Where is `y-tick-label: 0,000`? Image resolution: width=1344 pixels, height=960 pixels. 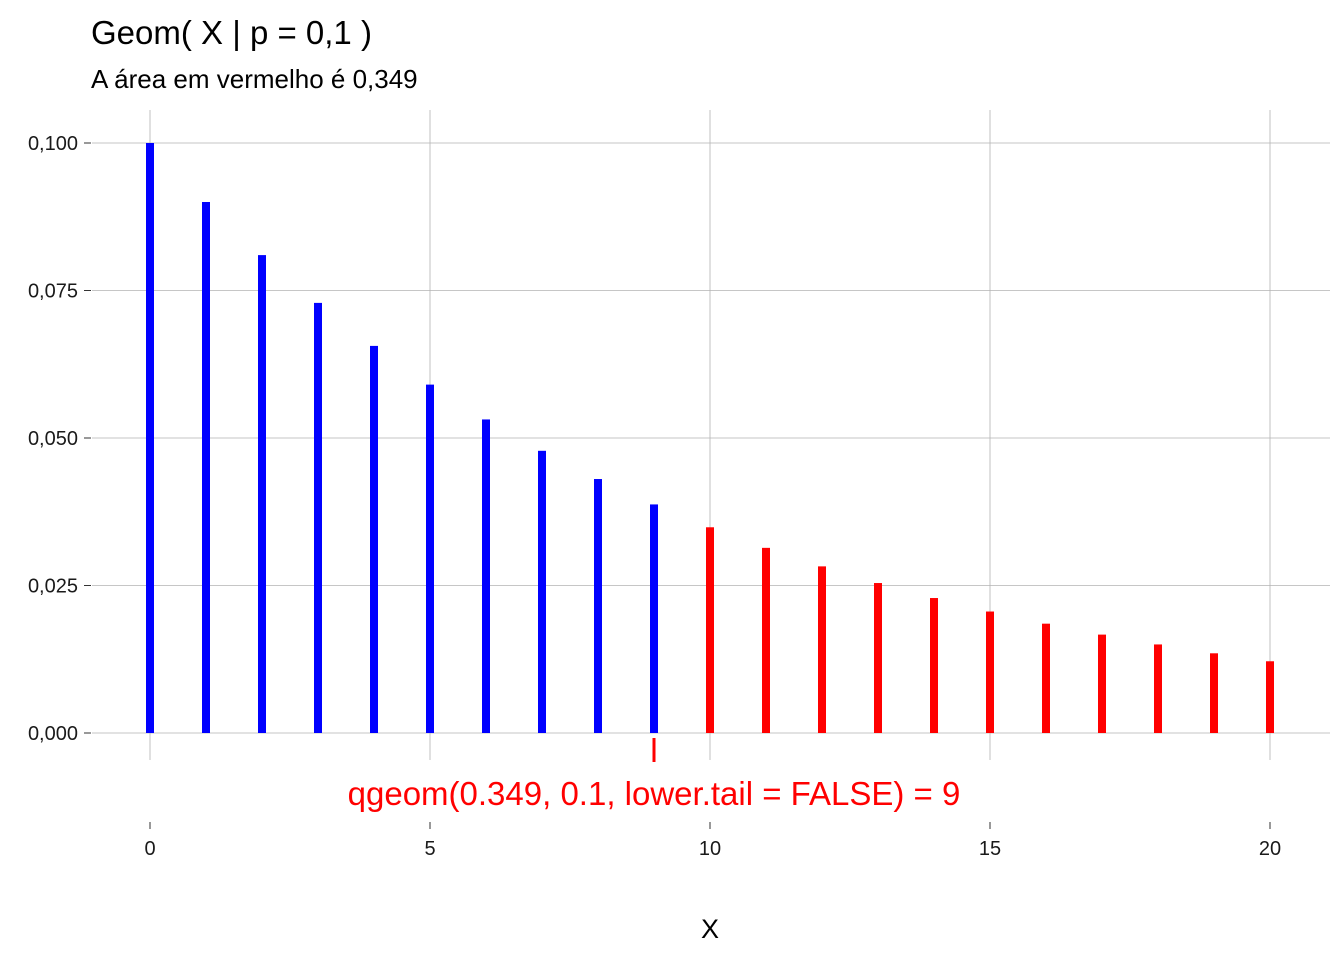
y-tick-label: 0,000 is located at coordinates (53, 734).